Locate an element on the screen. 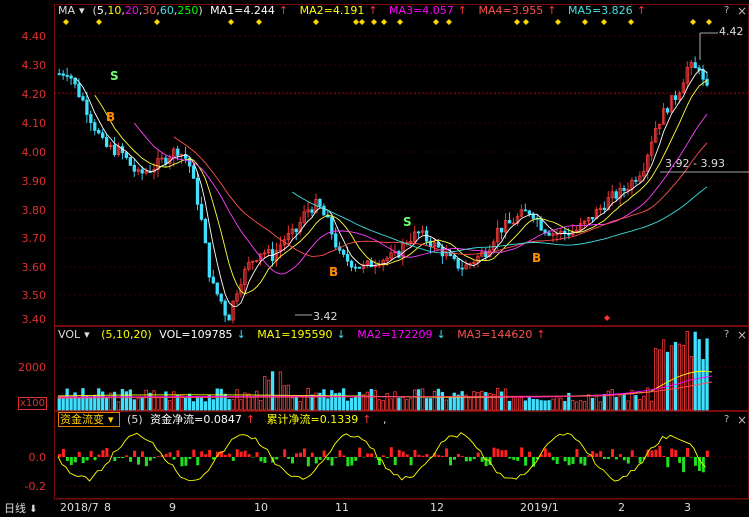  flow-cum-value: 累计净流=0.1339 ↑ is located at coordinates (319, 419).